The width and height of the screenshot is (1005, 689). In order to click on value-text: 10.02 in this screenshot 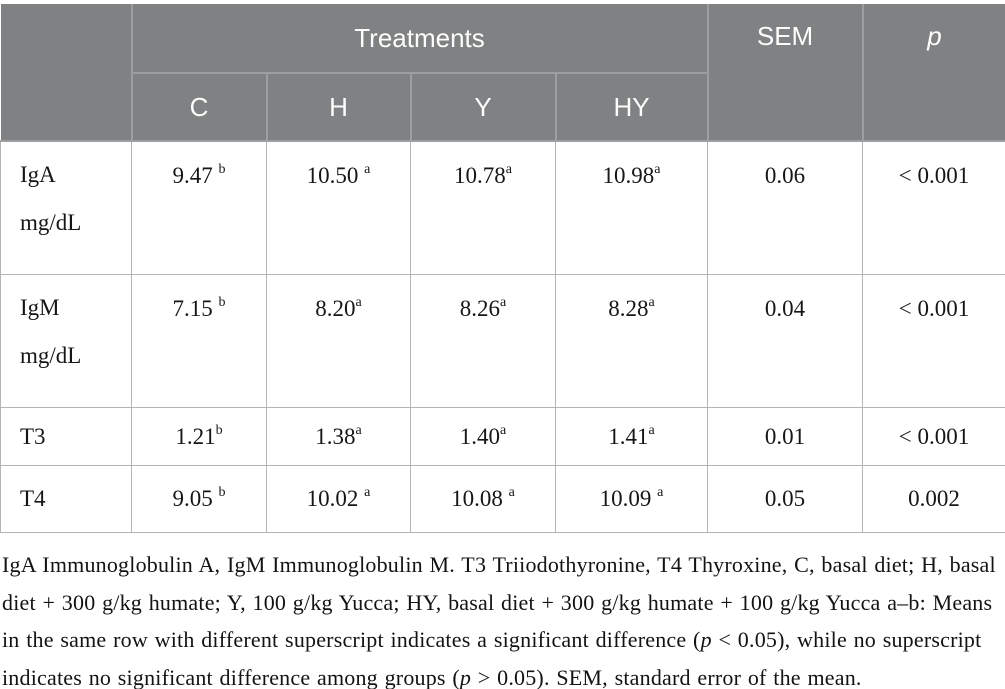, I will do `click(335, 498)`.